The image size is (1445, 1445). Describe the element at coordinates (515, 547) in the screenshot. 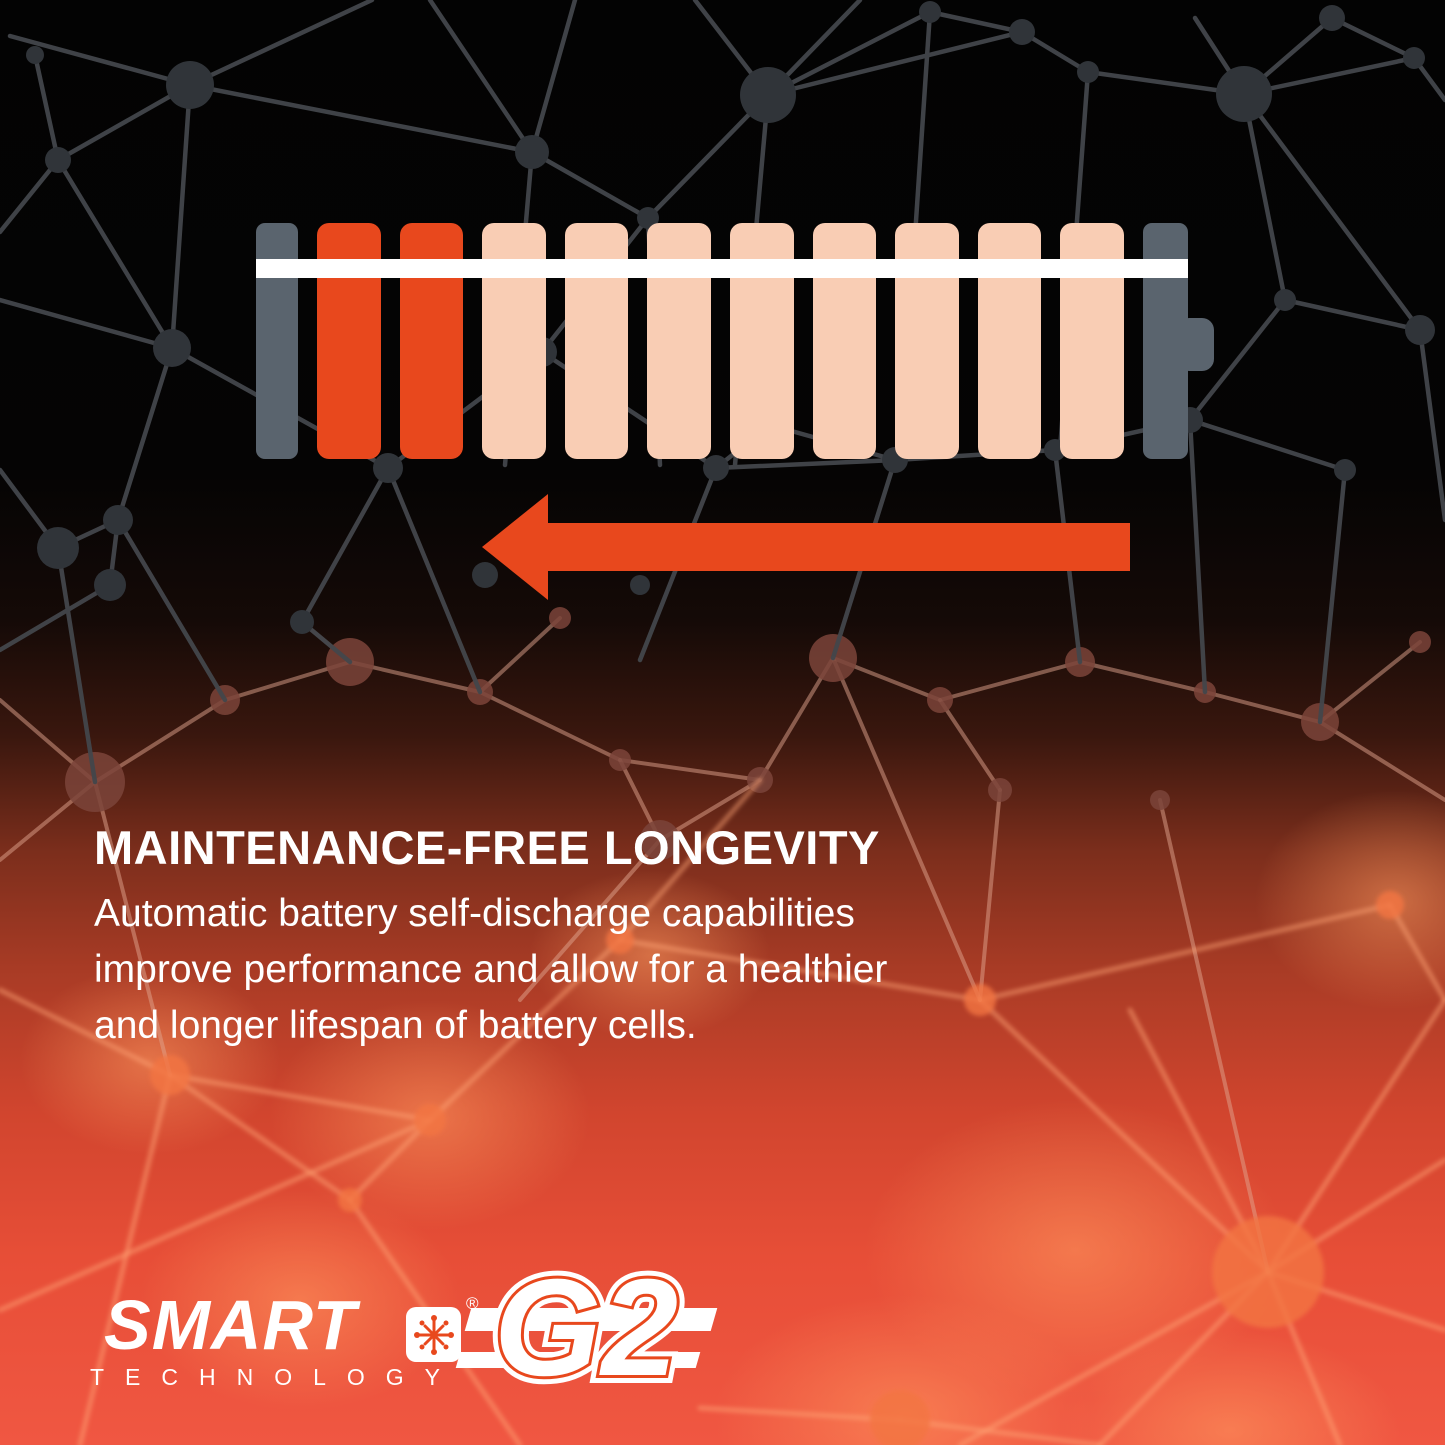

I see `left-arrow-head-icon` at that location.